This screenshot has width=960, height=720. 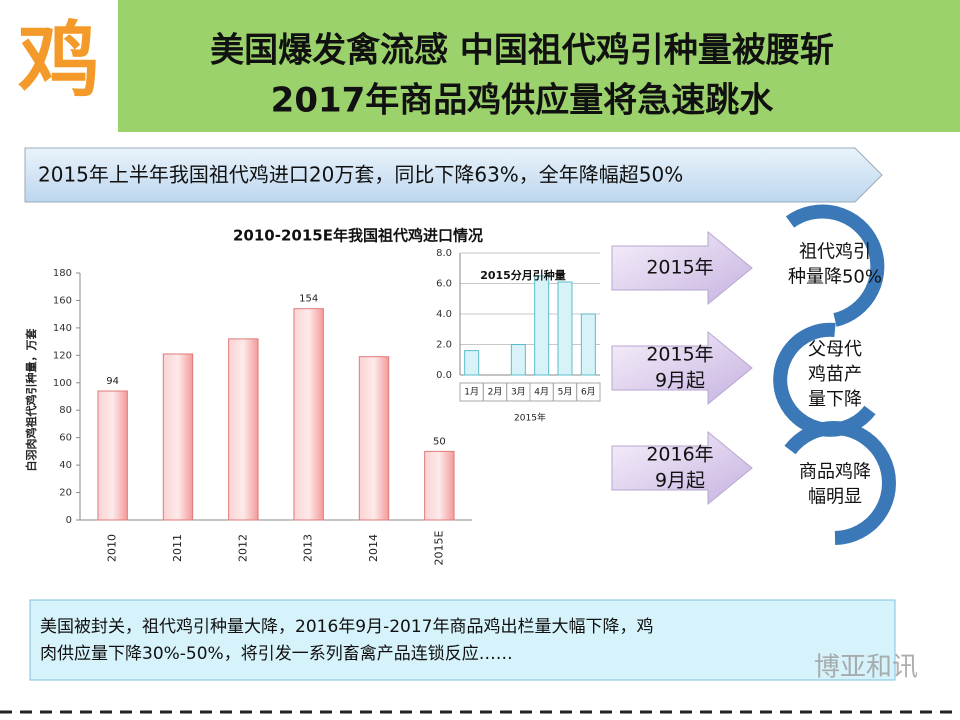 What do you see at coordinates (373, 548) in the screenshot?
I see `x-tick-label: 2014` at bounding box center [373, 548].